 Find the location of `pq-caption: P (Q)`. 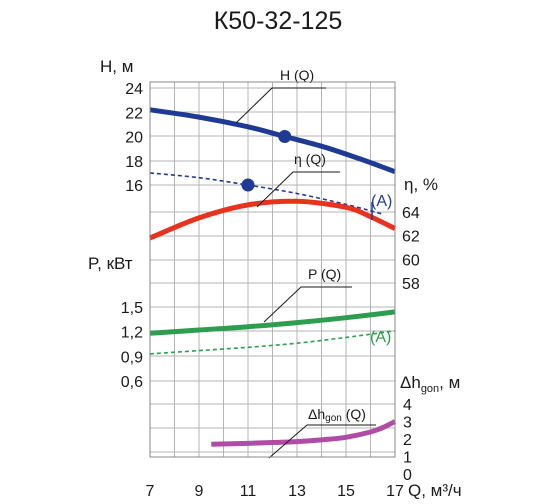

pq-caption: P (Q) is located at coordinates (324, 274).